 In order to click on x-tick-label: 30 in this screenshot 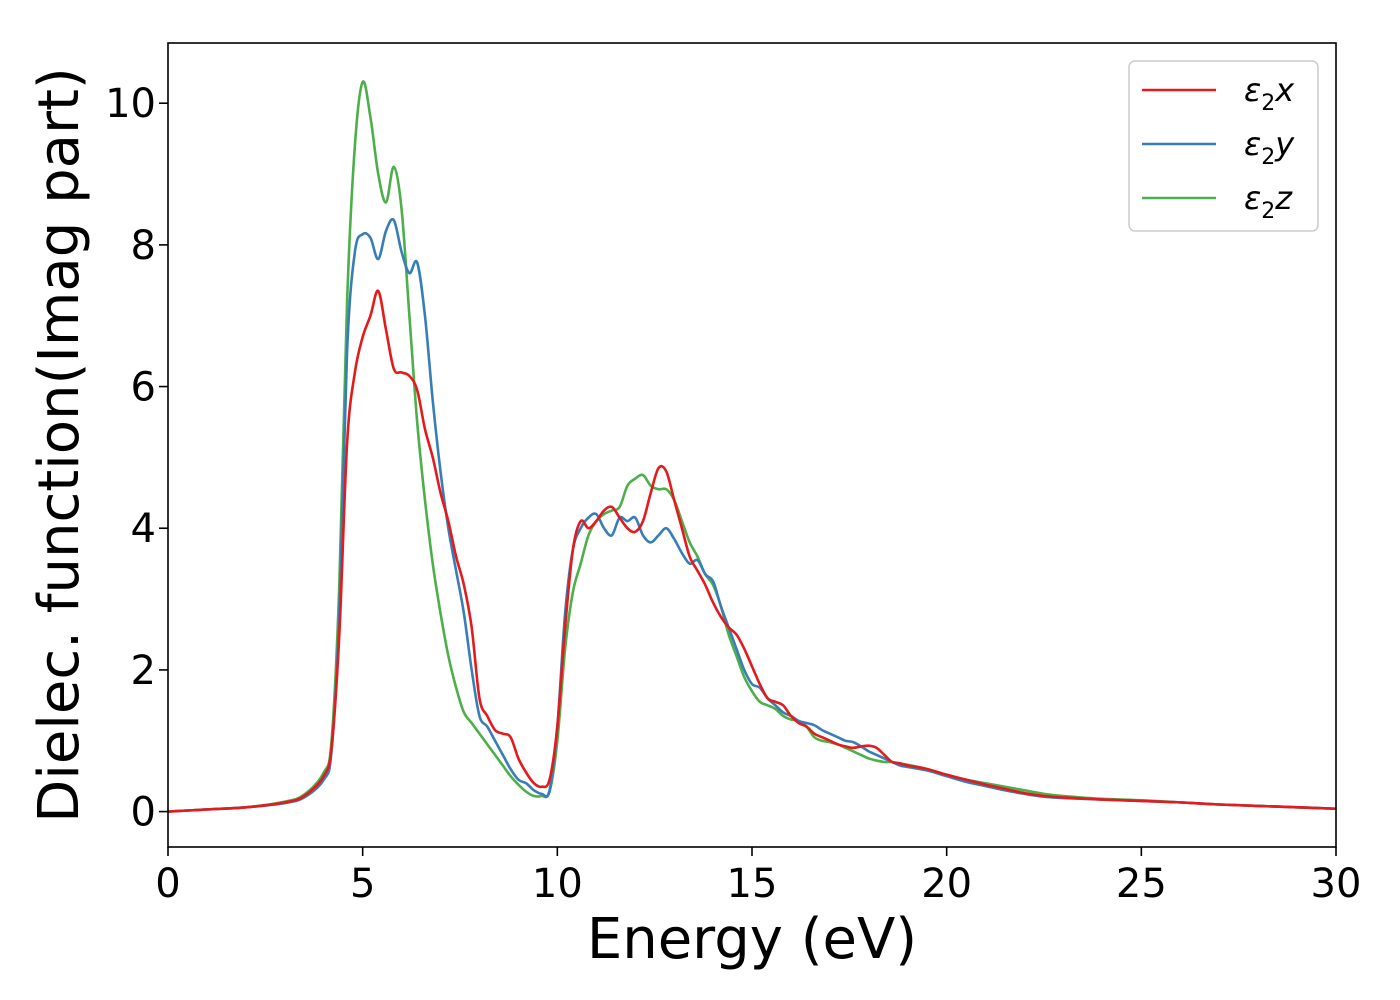, I will do `click(1336, 884)`.